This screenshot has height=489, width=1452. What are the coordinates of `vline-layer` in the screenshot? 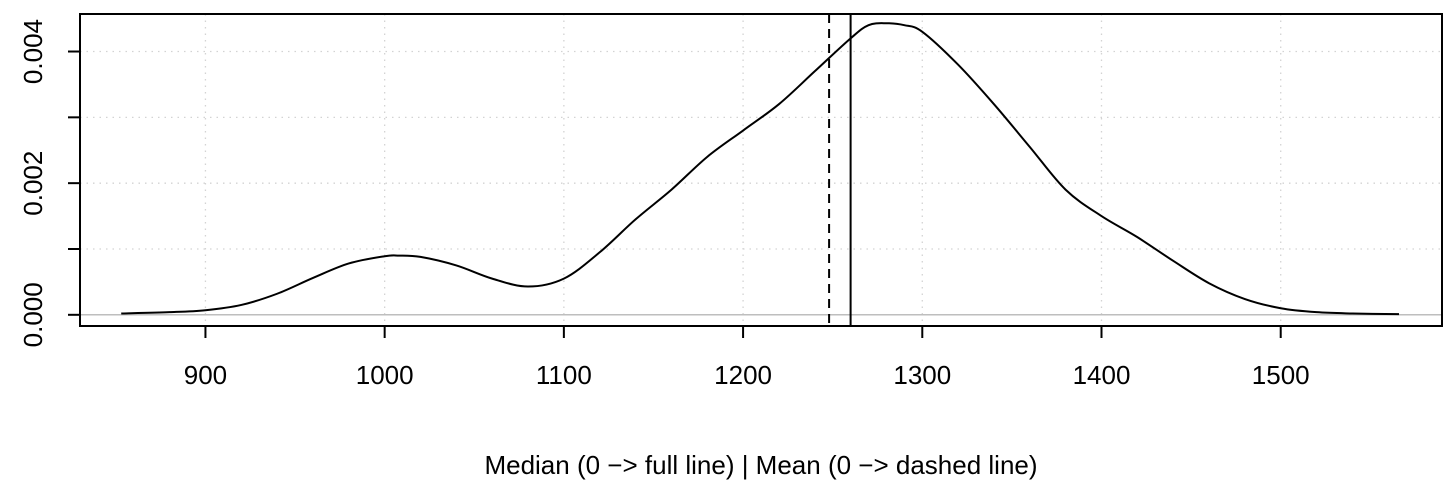 It's located at (840, 170).